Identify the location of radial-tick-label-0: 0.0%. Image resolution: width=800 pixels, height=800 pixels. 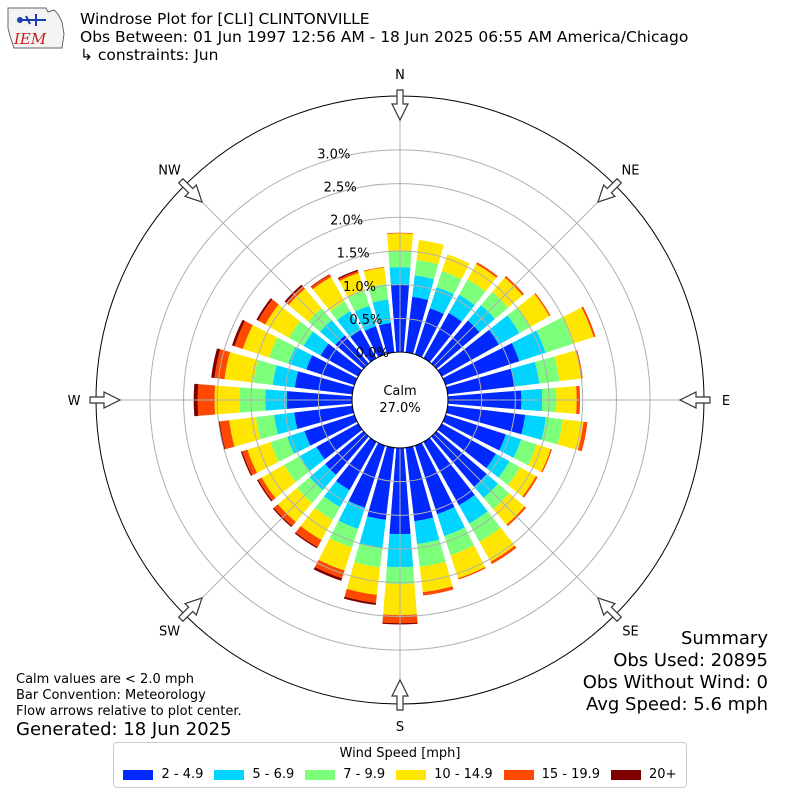
(372, 353).